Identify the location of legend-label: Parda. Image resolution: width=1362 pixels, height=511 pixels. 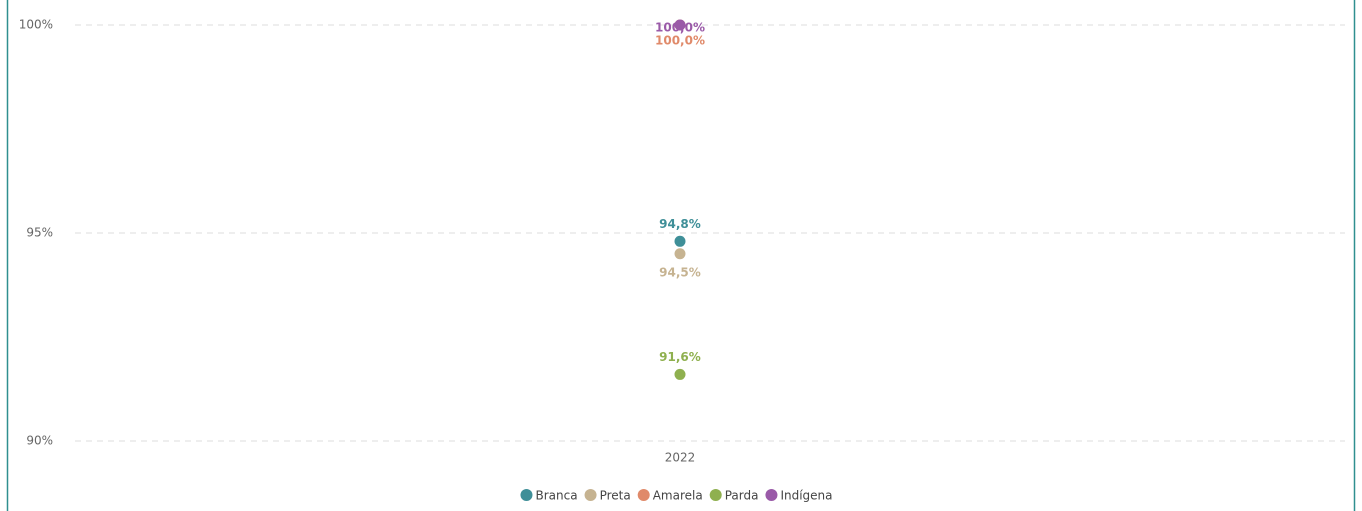
(742, 496).